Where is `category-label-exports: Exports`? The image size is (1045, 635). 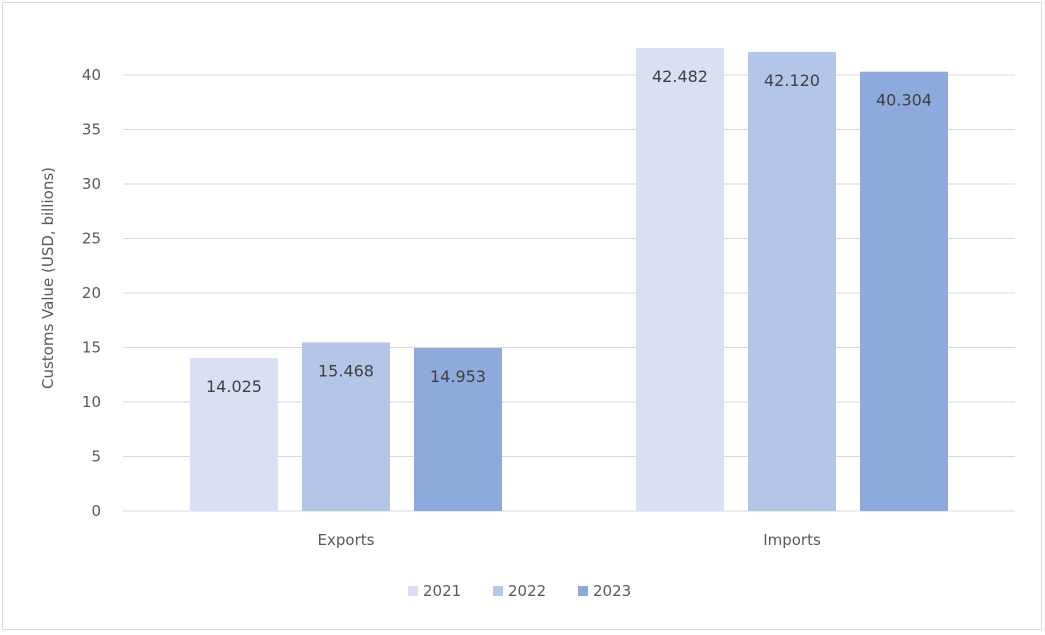
category-label-exports: Exports is located at coordinates (346, 540).